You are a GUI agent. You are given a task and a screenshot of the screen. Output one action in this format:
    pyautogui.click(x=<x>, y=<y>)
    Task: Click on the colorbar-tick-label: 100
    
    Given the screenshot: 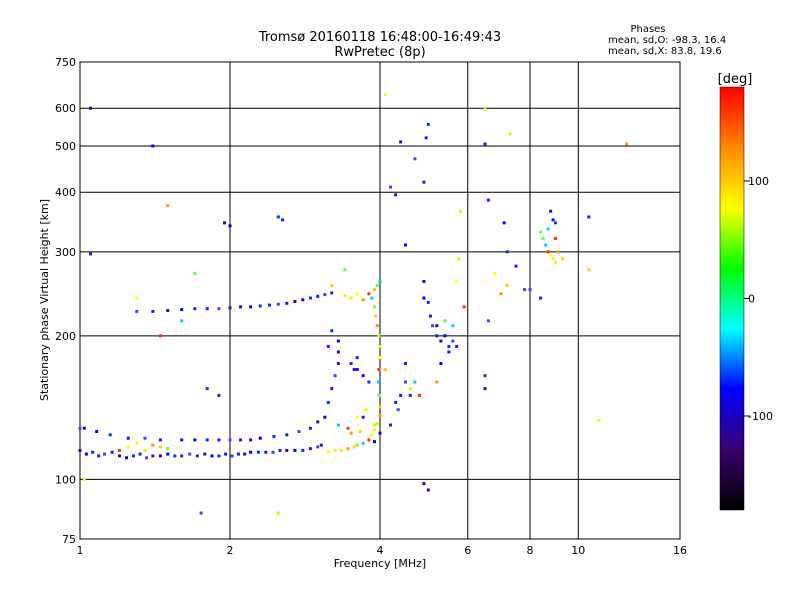 What is the action you would take?
    pyautogui.click(x=758, y=181)
    